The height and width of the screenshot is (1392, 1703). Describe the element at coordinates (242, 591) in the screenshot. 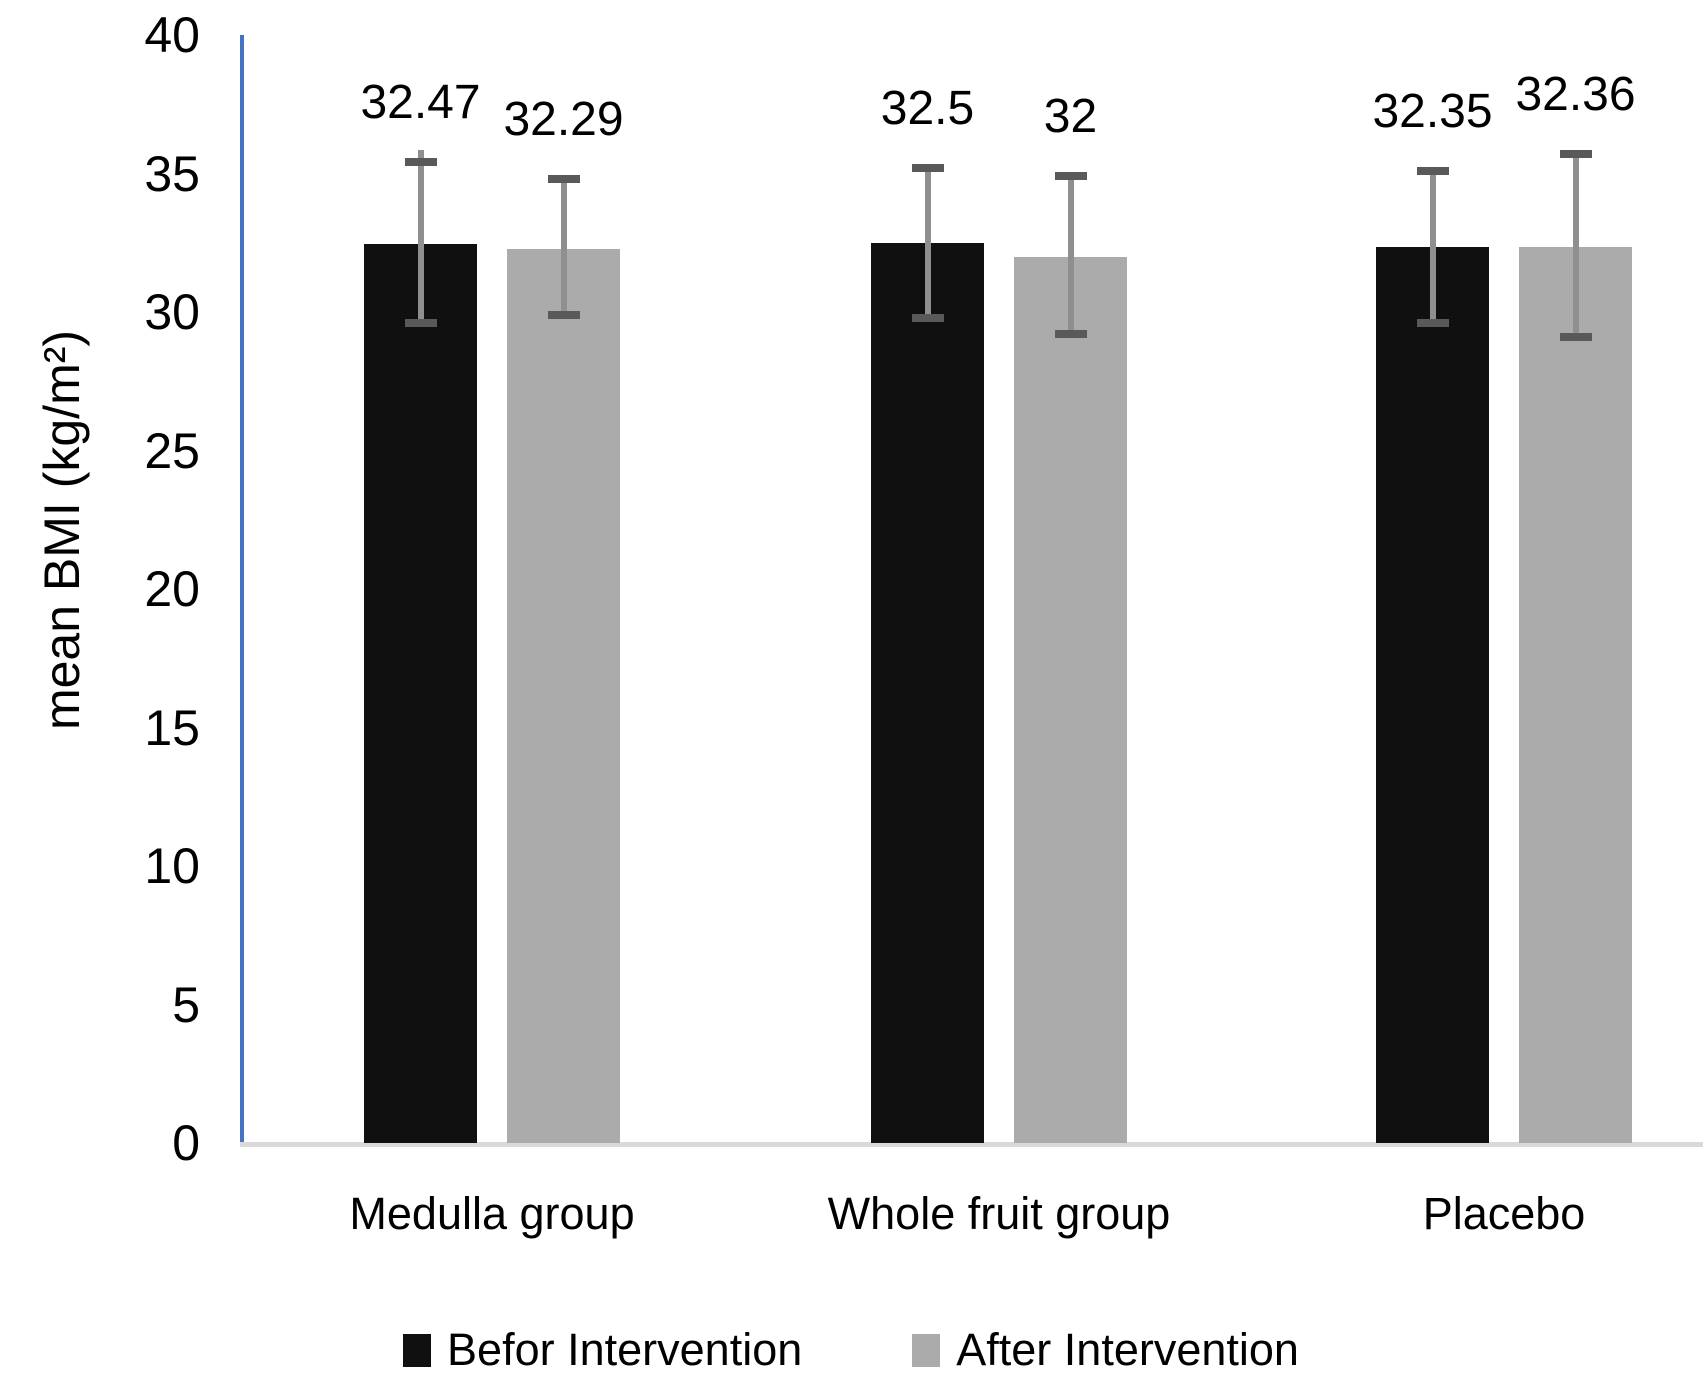

I see `y-axis-line` at that location.